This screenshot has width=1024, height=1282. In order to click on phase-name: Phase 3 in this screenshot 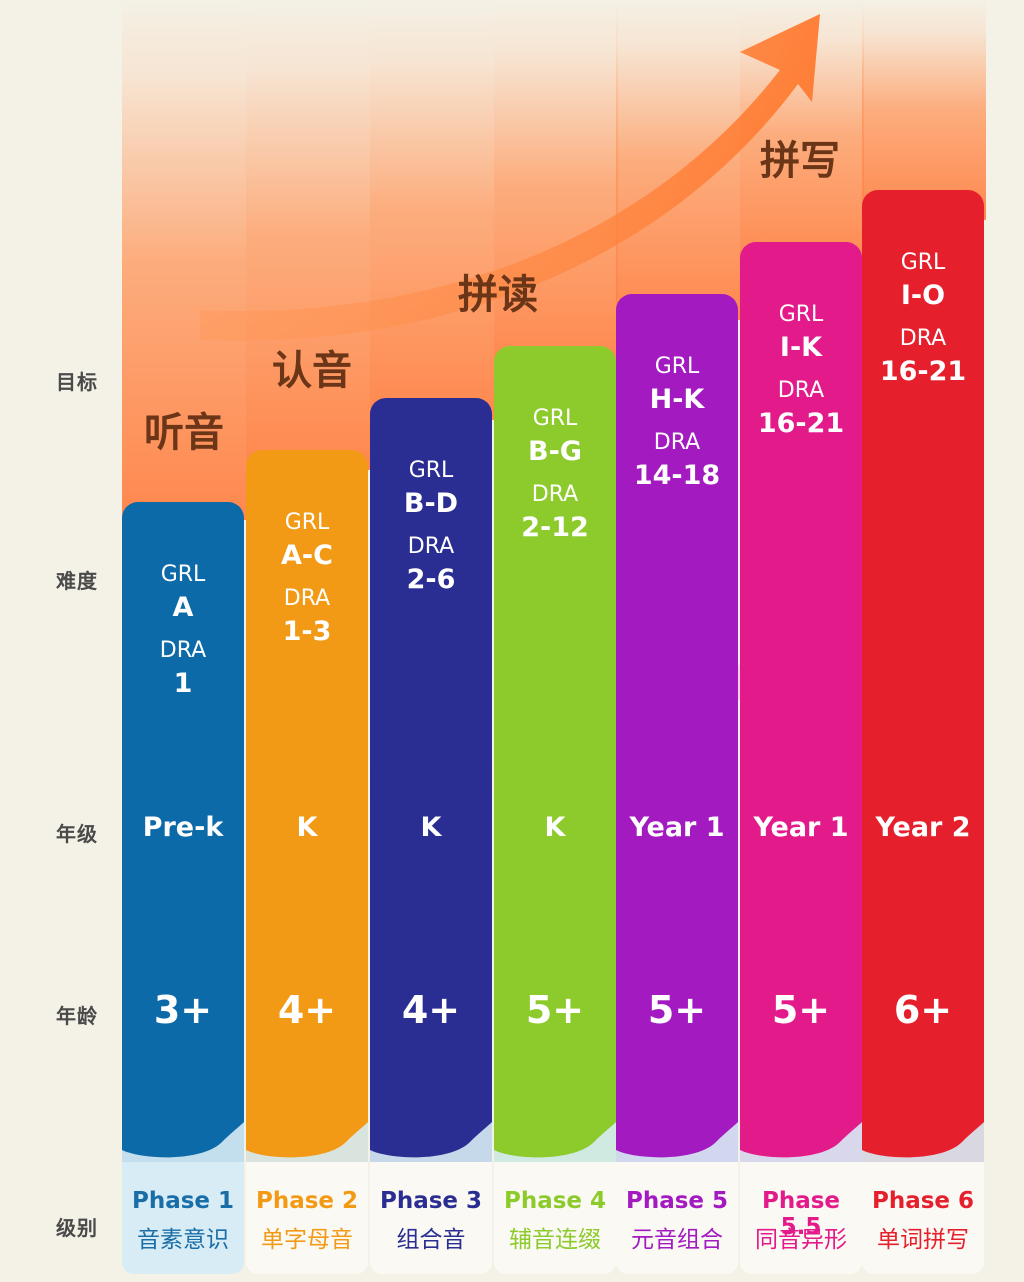, I will do `click(431, 1201)`.